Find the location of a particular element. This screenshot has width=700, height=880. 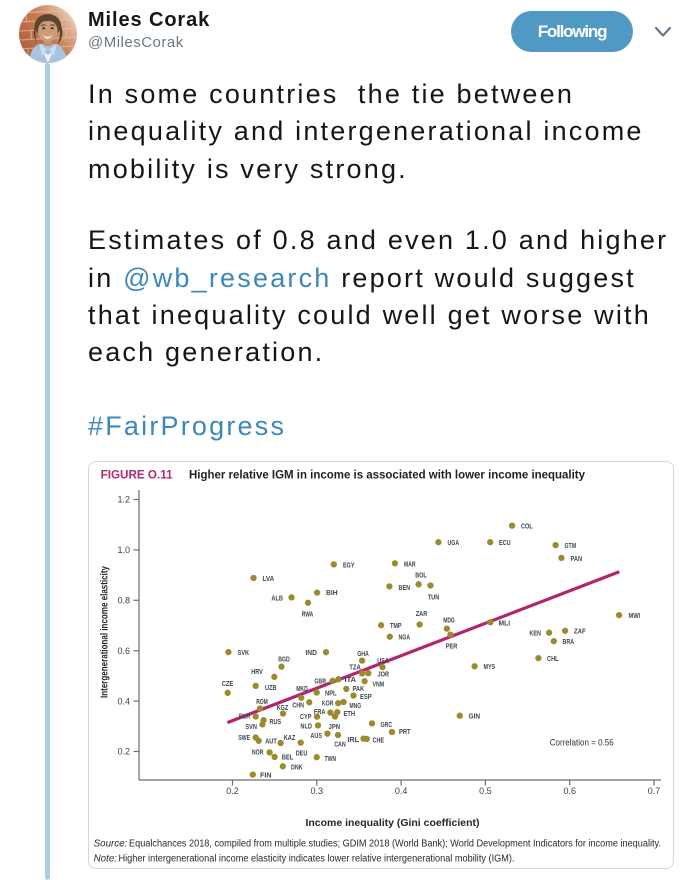

svg-text: BIH is located at coordinates (332, 592).